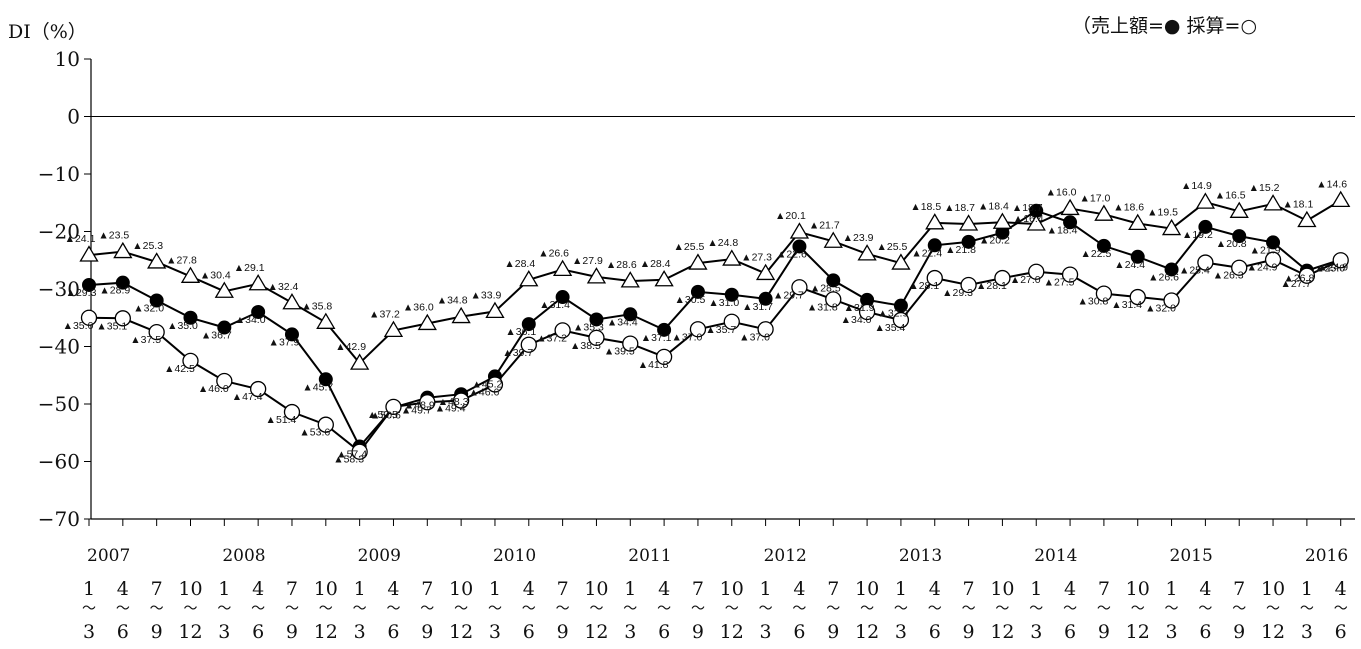 The width and height of the screenshot is (1361, 649). What do you see at coordinates (891, 247) in the screenshot?
I see `data-label: ▲25.5` at bounding box center [891, 247].